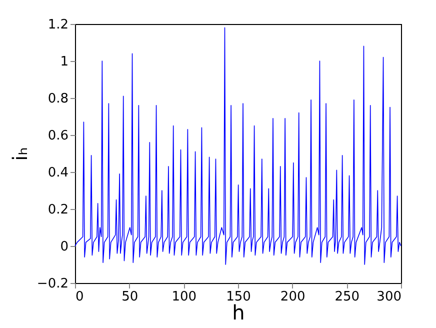 Image resolution: width=436 pixels, height=328 pixels. What do you see at coordinates (80, 297) in the screenshot?
I see `x-tick-label: 0` at bounding box center [80, 297].